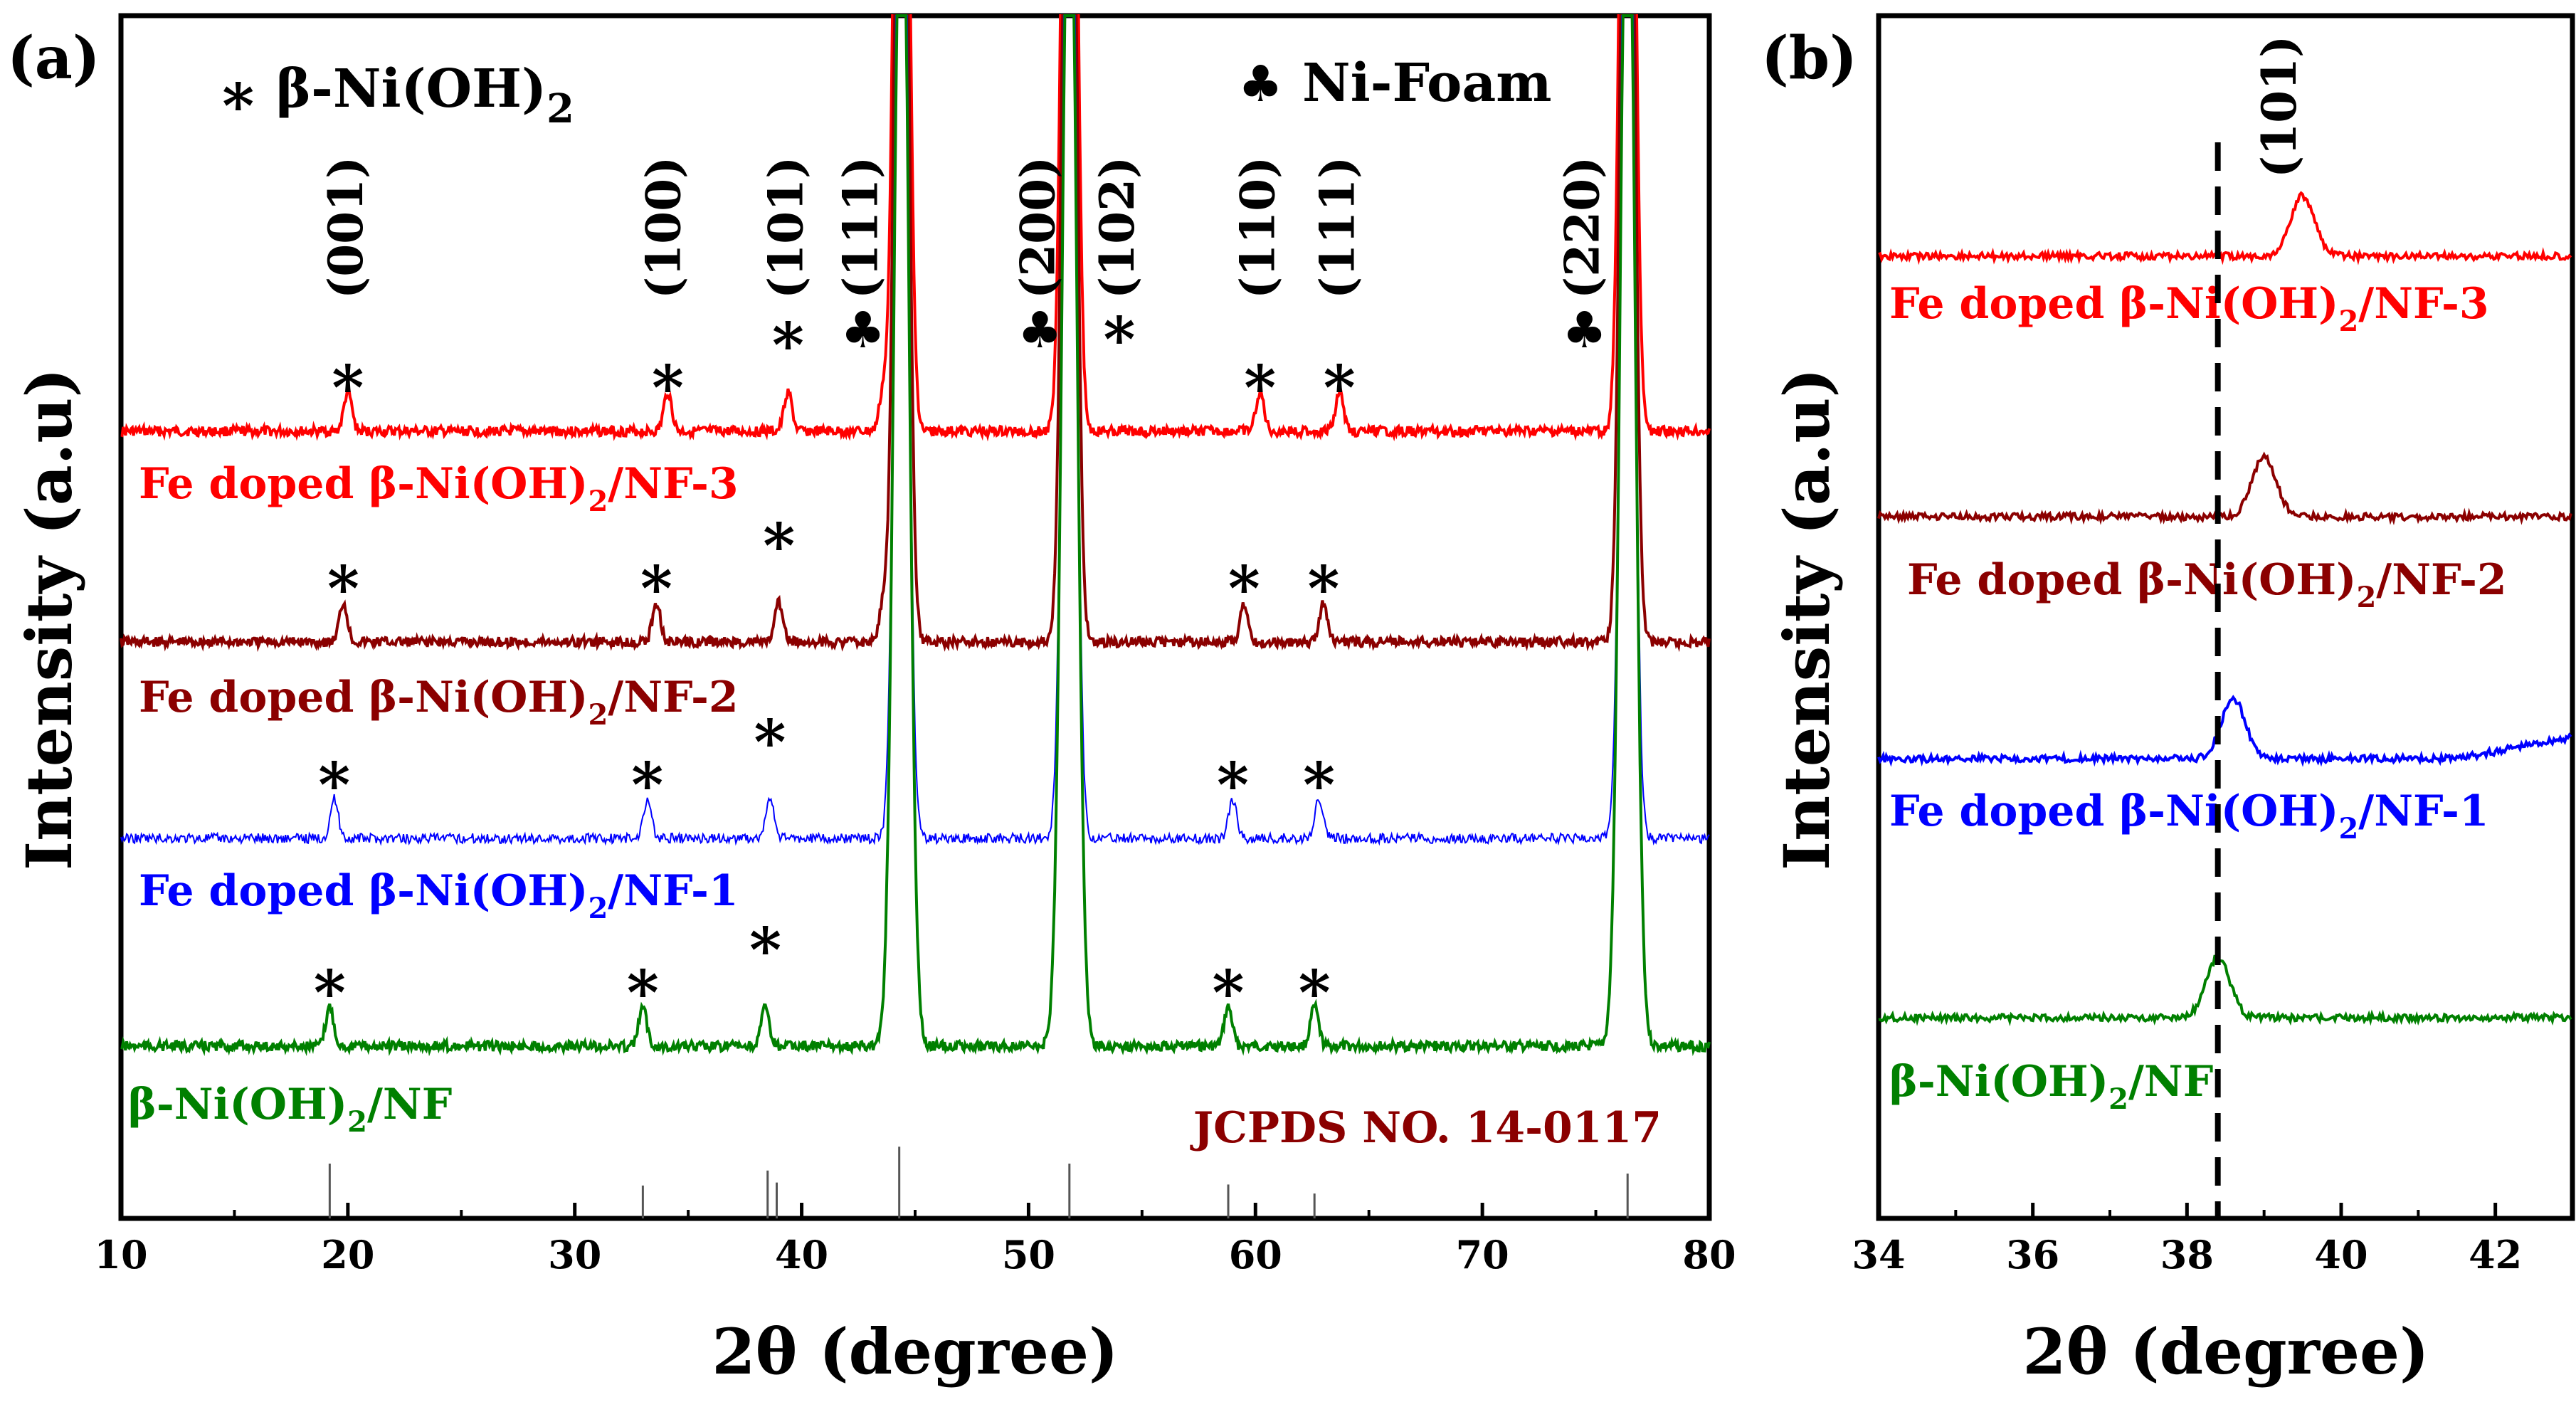  I want to click on legend-star-icon: ∗, so click(238, 94).